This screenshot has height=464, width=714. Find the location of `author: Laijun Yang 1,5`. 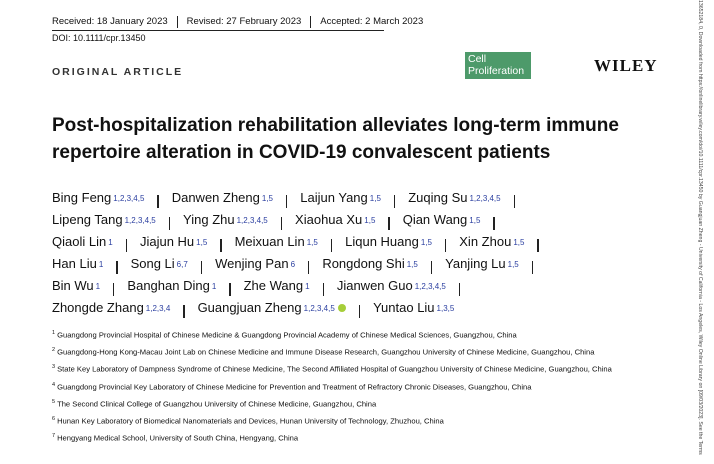

author: Laijun Yang 1,5 is located at coordinates (340, 197).